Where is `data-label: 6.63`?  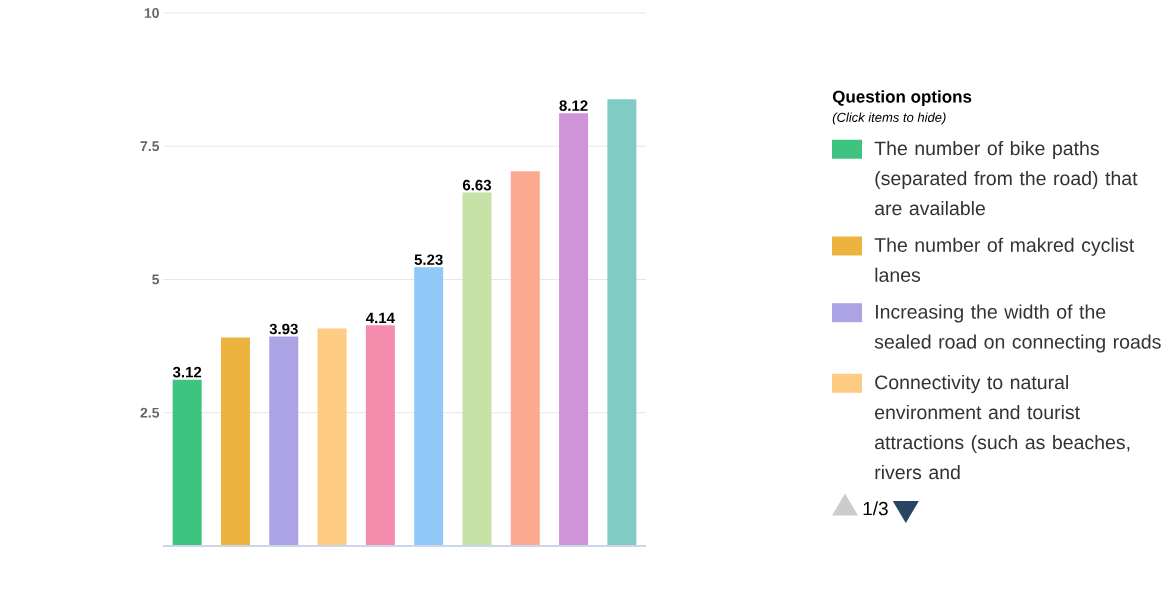 data-label: 6.63 is located at coordinates (477, 185).